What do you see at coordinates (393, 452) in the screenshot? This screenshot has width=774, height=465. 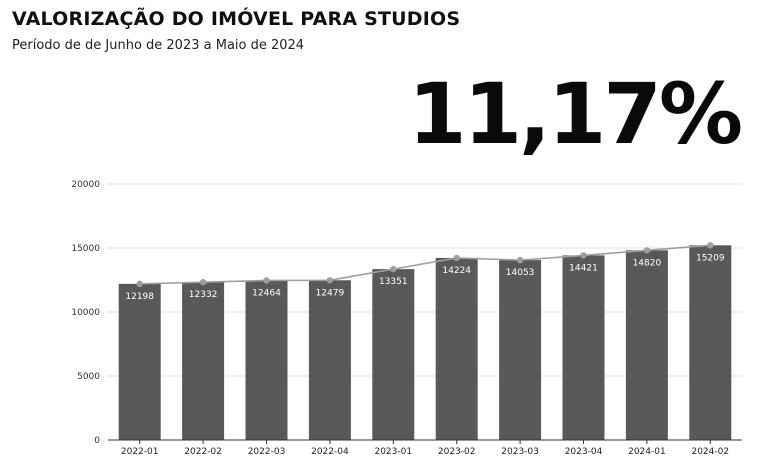 I see `x-tick-label: 2023-01` at bounding box center [393, 452].